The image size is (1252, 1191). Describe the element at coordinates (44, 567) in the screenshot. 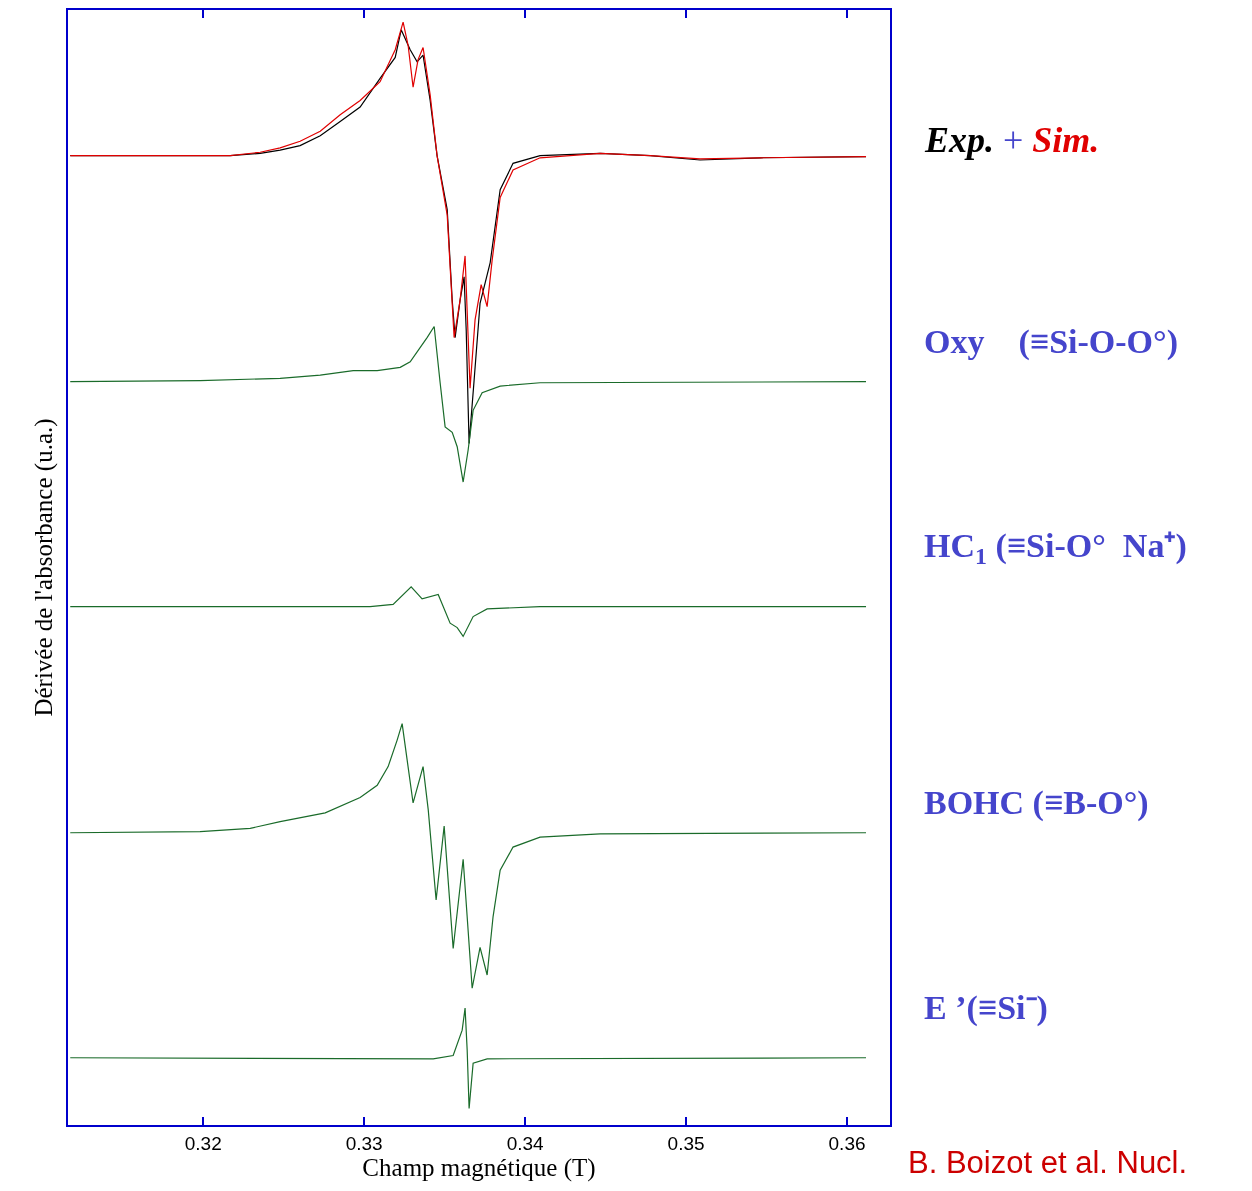

I see `y-axis-title: Dérivée de l'absorbance (u.a.)` at that location.